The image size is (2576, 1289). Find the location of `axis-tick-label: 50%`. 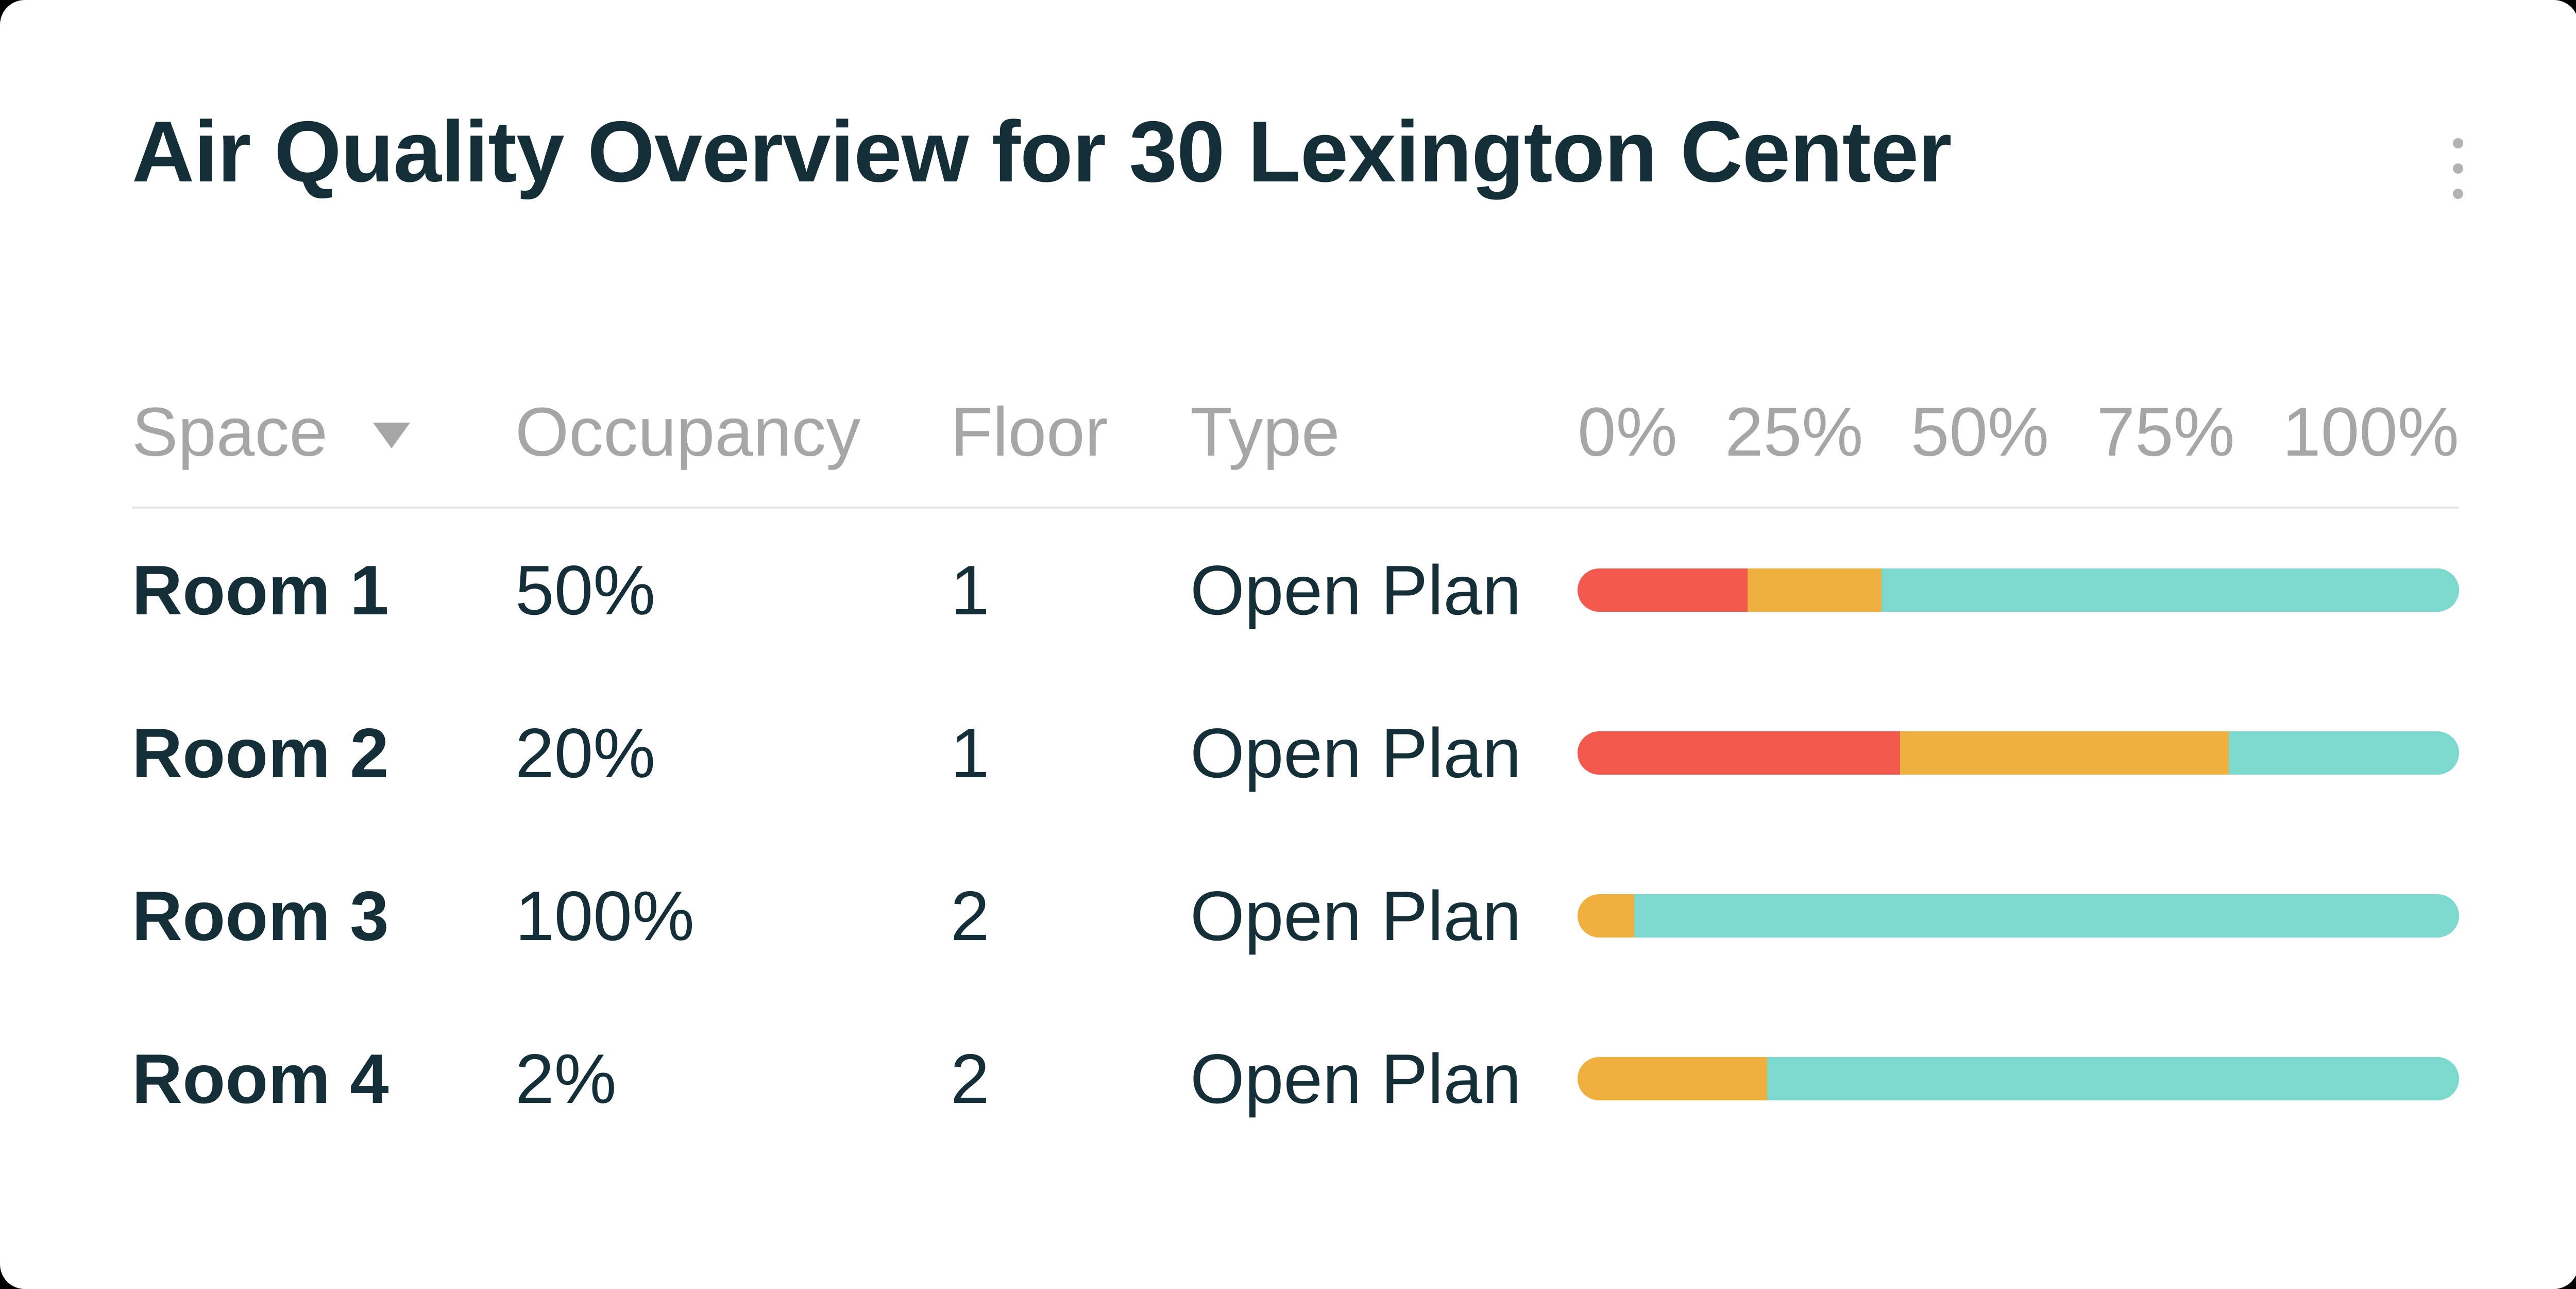

axis-tick-label: 50% is located at coordinates (1979, 432).